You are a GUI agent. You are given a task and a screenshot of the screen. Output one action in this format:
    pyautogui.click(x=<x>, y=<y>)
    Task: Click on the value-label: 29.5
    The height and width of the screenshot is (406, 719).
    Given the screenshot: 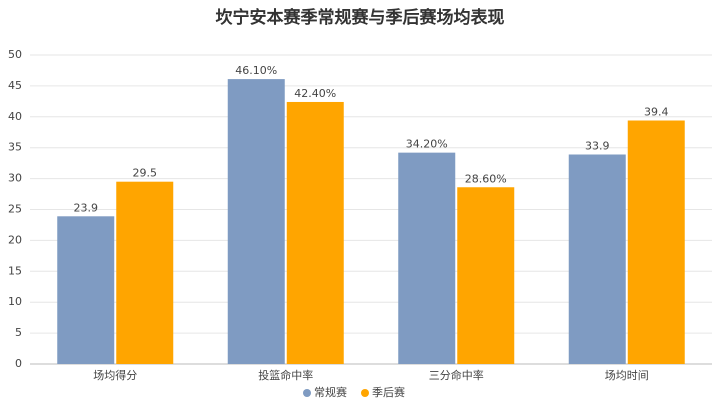 What is the action you would take?
    pyautogui.click(x=145, y=173)
    